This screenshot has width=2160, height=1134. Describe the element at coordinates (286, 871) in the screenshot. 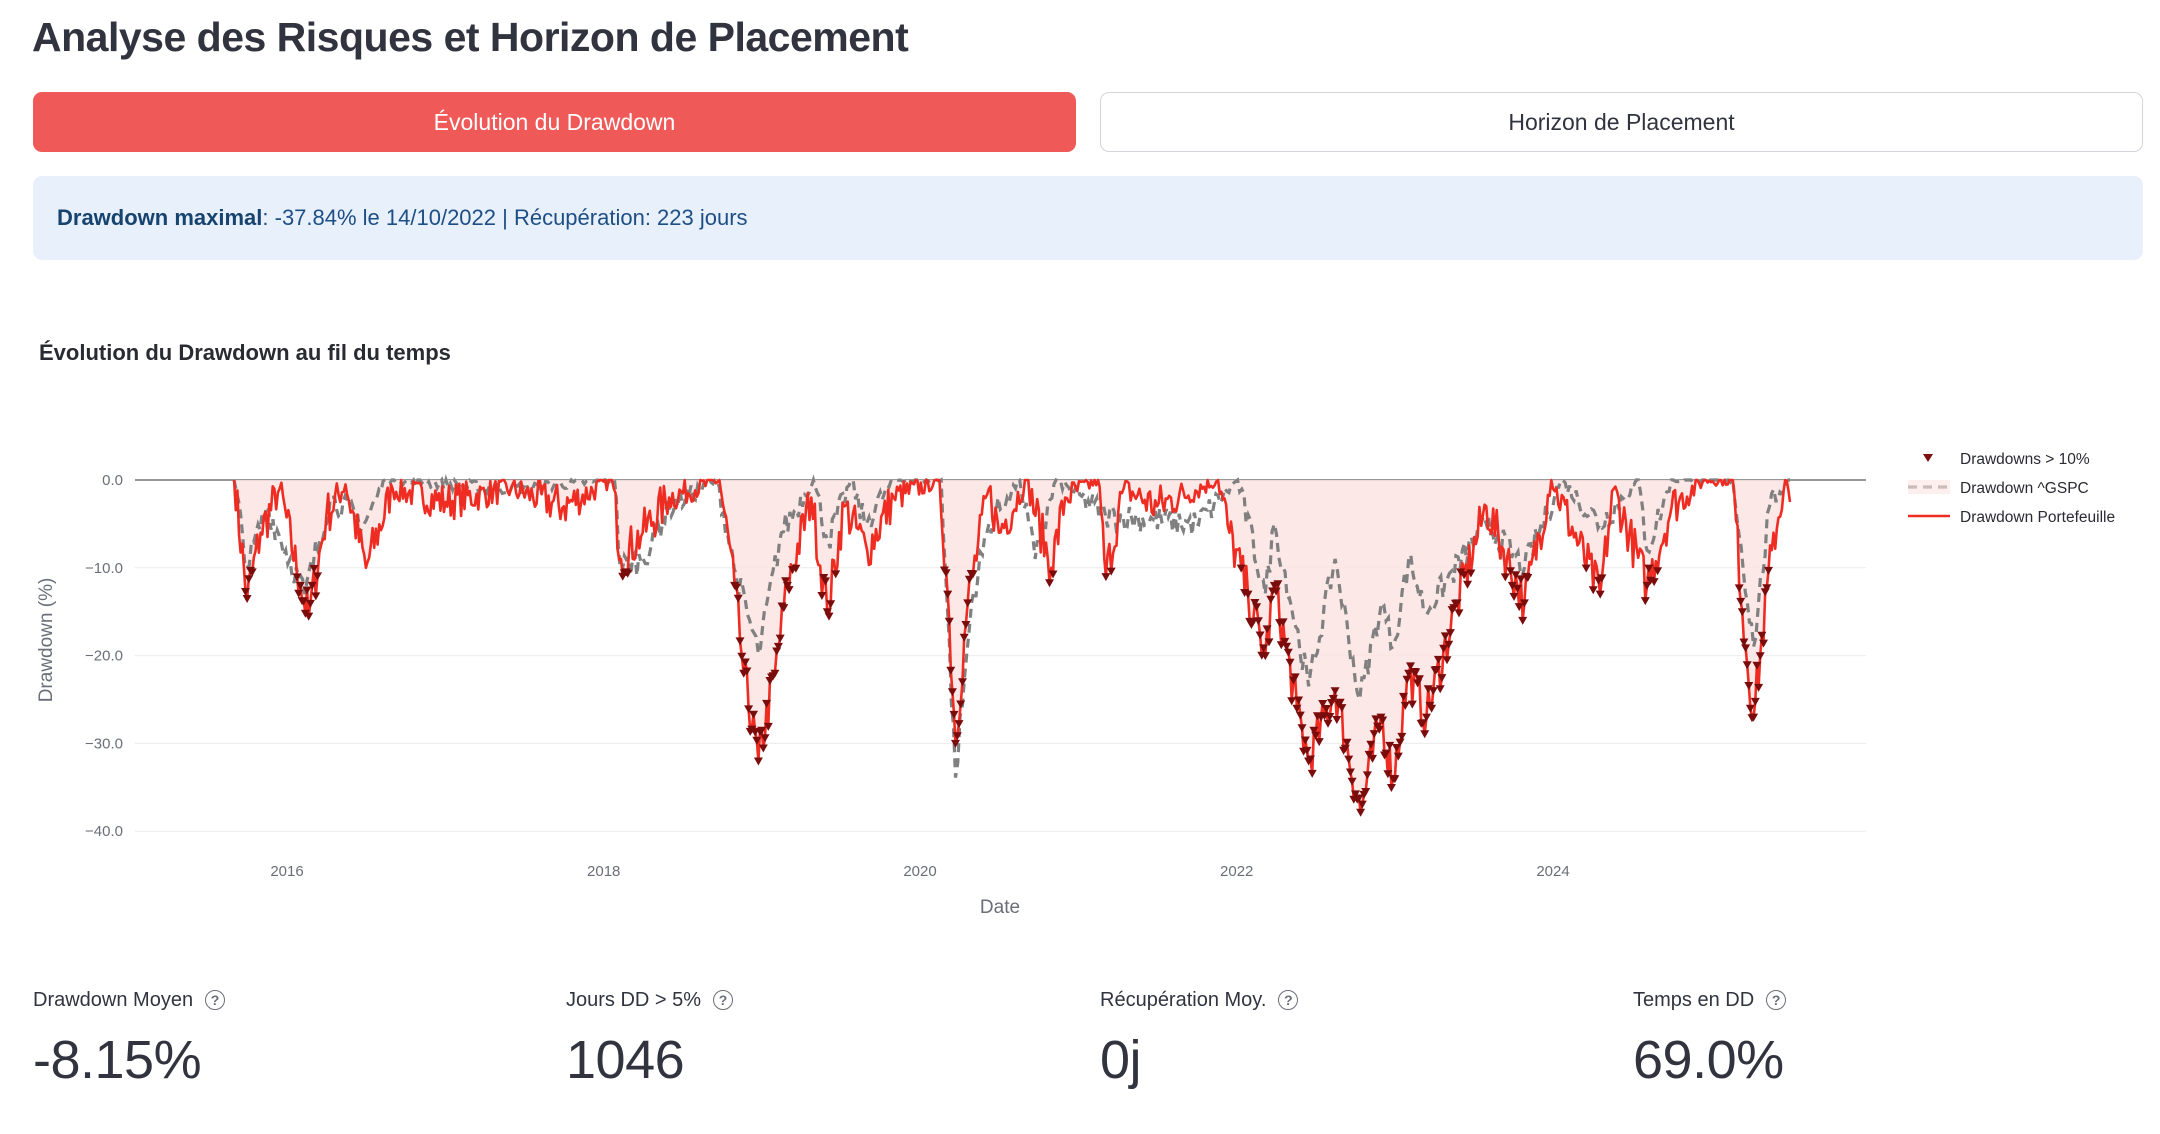

I see `x-tick-label: 2016` at that location.